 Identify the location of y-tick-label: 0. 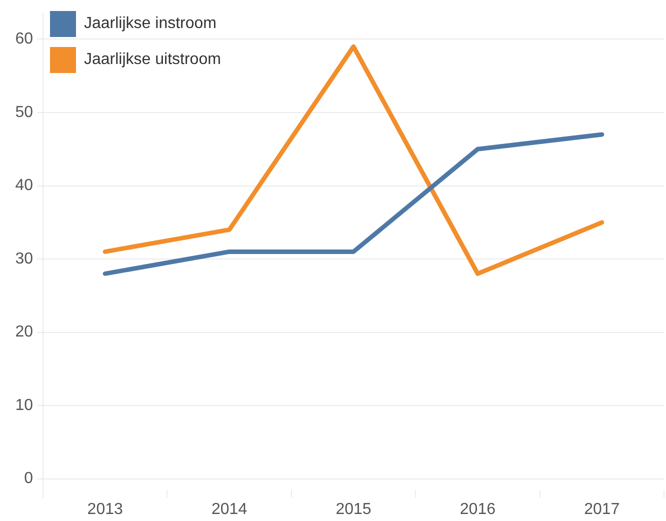
(29, 479).